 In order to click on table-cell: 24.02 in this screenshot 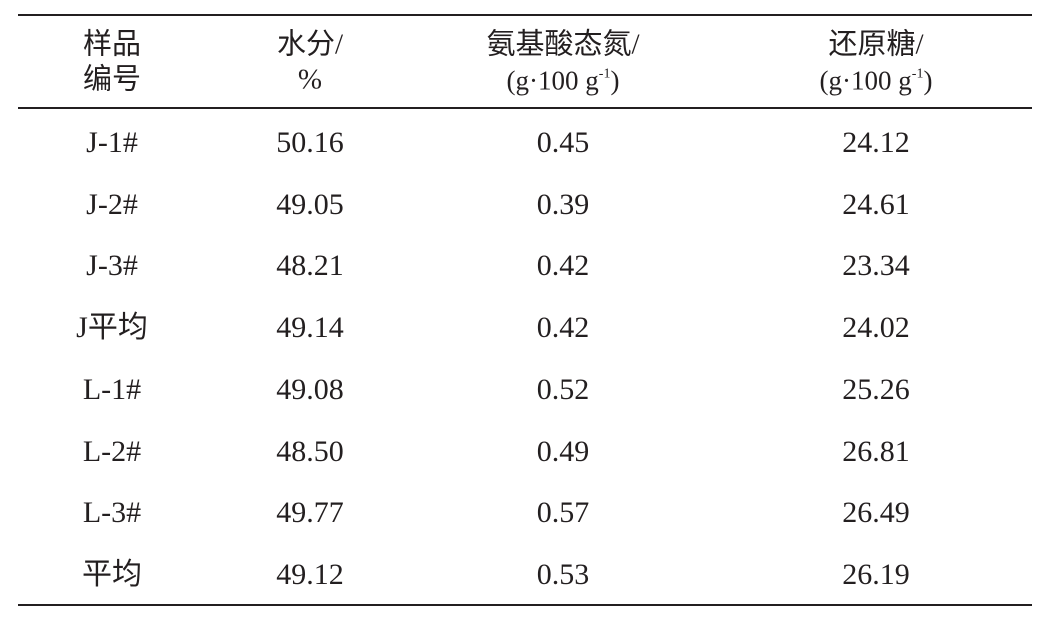, I will do `click(876, 328)`.